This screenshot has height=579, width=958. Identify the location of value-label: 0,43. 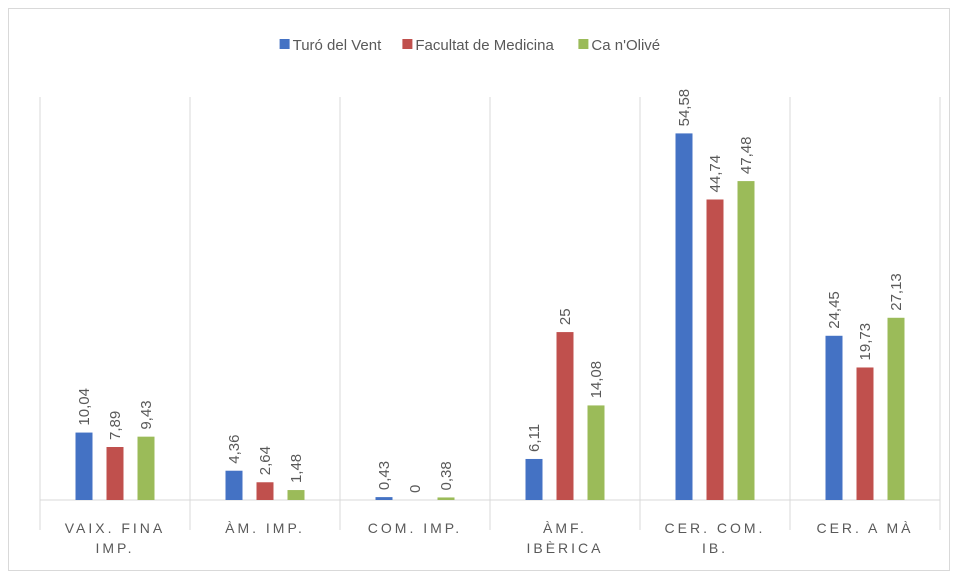
(384, 475).